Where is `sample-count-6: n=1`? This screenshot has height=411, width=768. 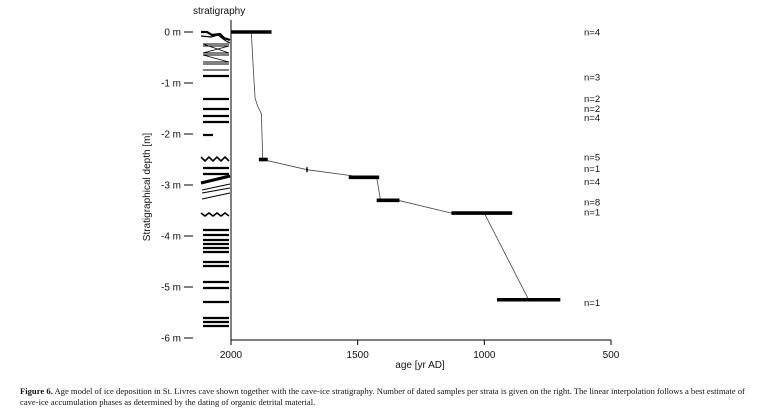 sample-count-6: n=1 is located at coordinates (592, 169).